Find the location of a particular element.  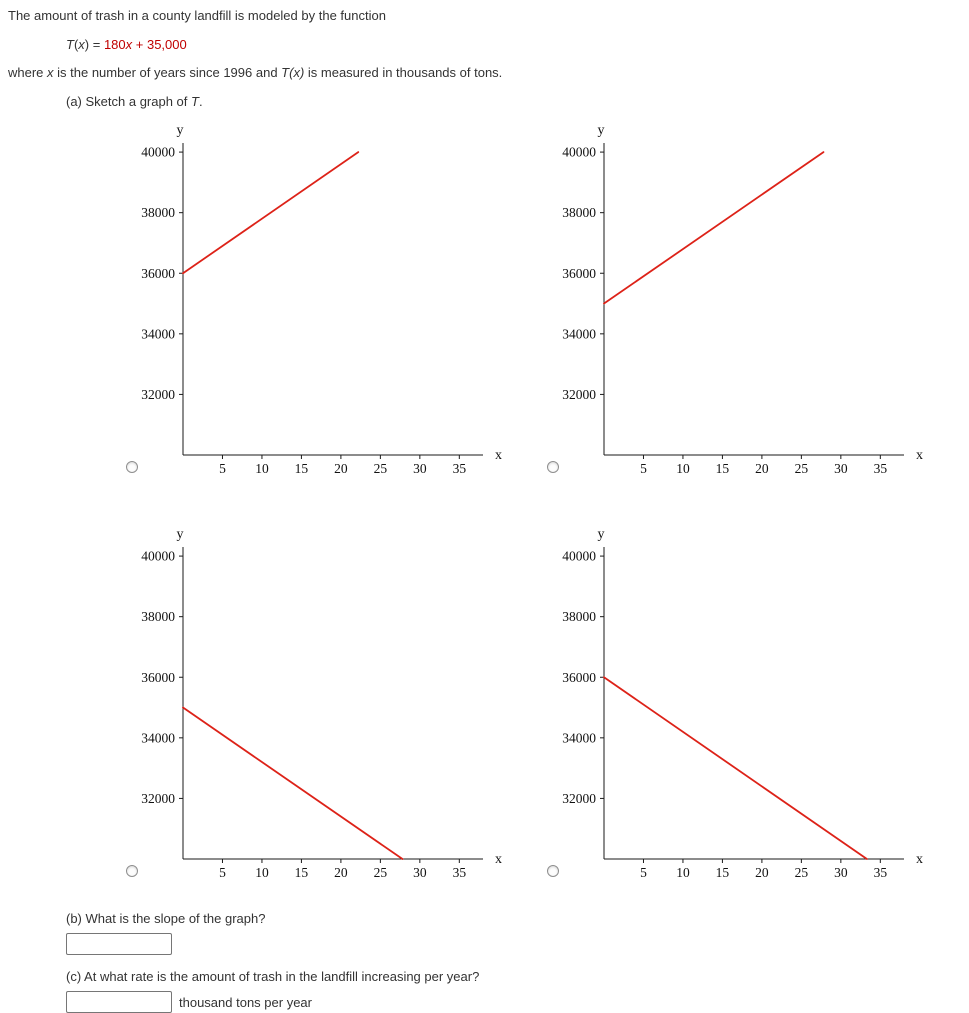

graph-4-chart: 32000 34000 36000 38000 40000 5 10 15 20 25 30 35 y x is located at coordinates (742, 703).